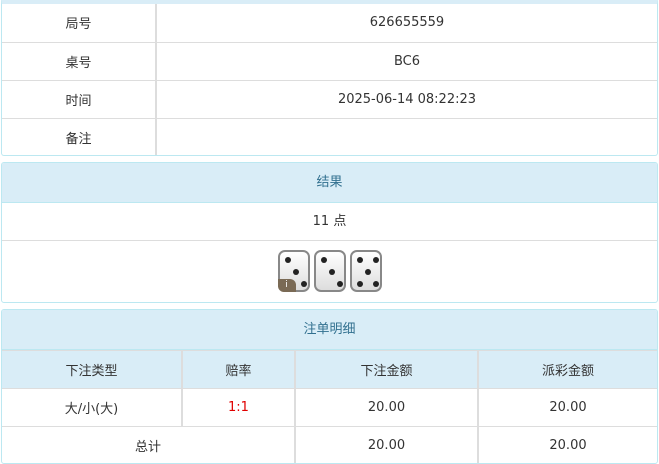  I want to click on bet-type: 大/小(大), so click(92, 408).